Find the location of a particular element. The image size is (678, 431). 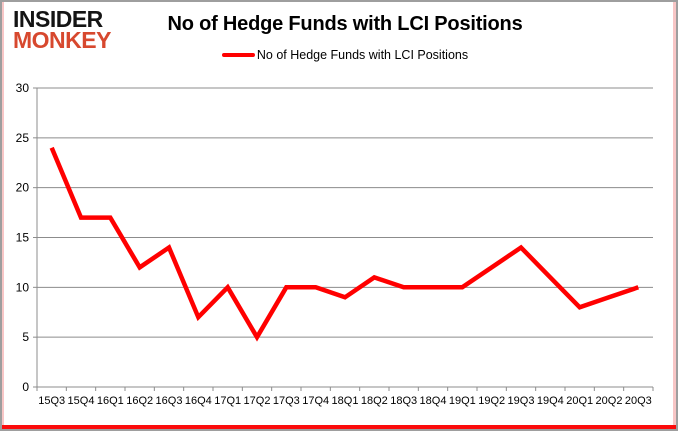

x-tick-label: 20Q3 is located at coordinates (638, 401).